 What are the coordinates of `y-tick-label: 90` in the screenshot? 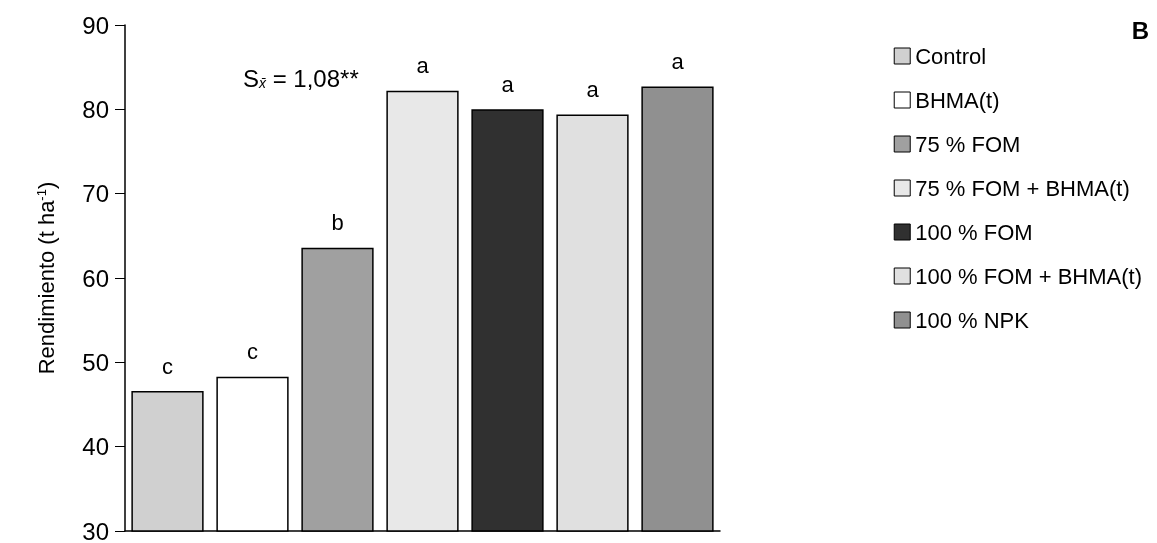 It's located at (95, 25).